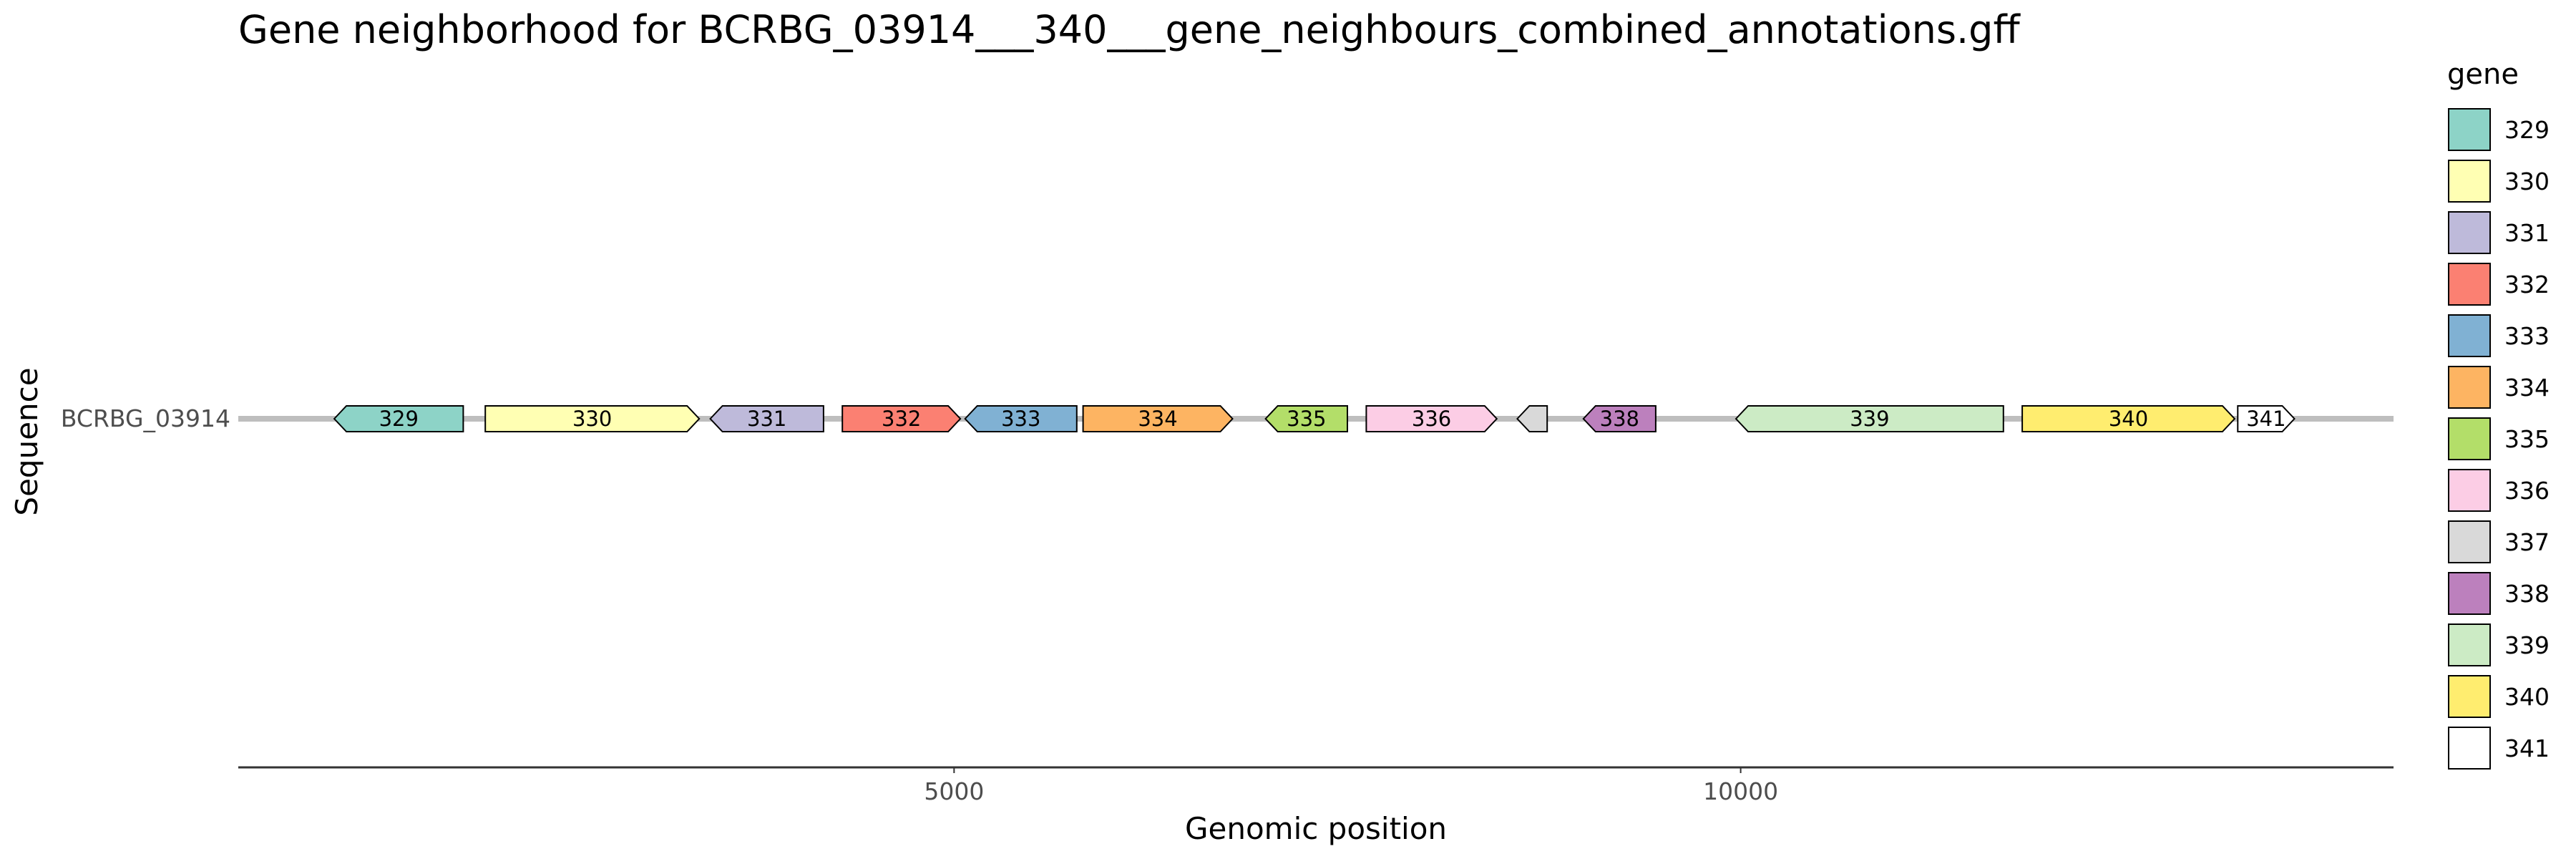  What do you see at coordinates (2527, 645) in the screenshot?
I see `legend-label-339: 339` at bounding box center [2527, 645].